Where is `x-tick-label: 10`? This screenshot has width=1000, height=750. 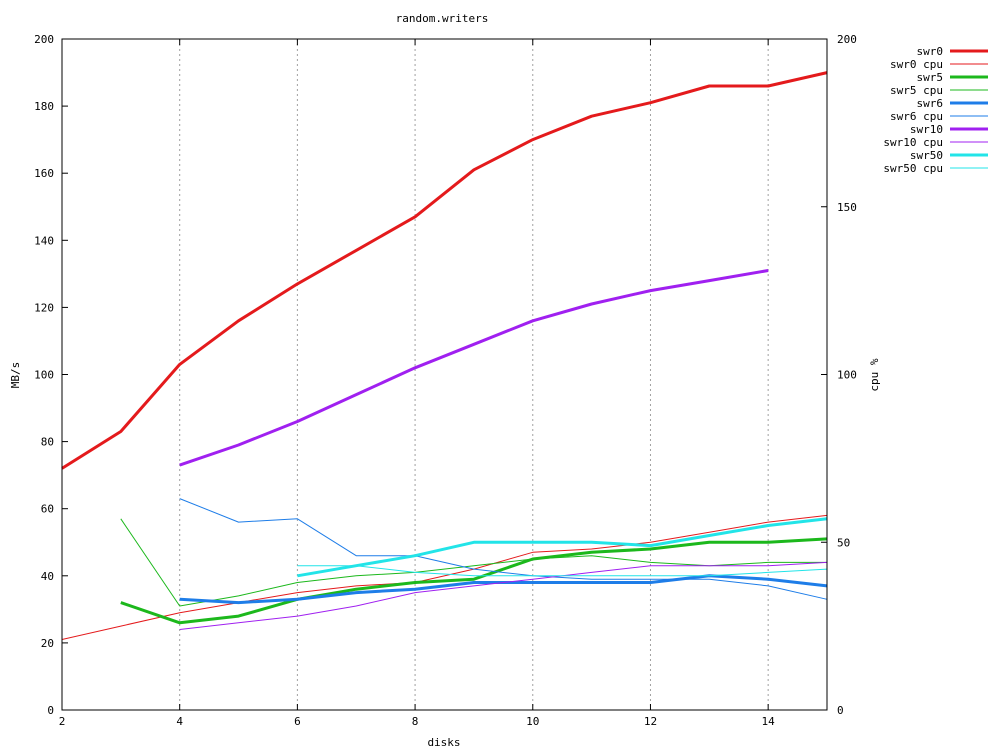
x-tick-label: 10 is located at coordinates (532, 721).